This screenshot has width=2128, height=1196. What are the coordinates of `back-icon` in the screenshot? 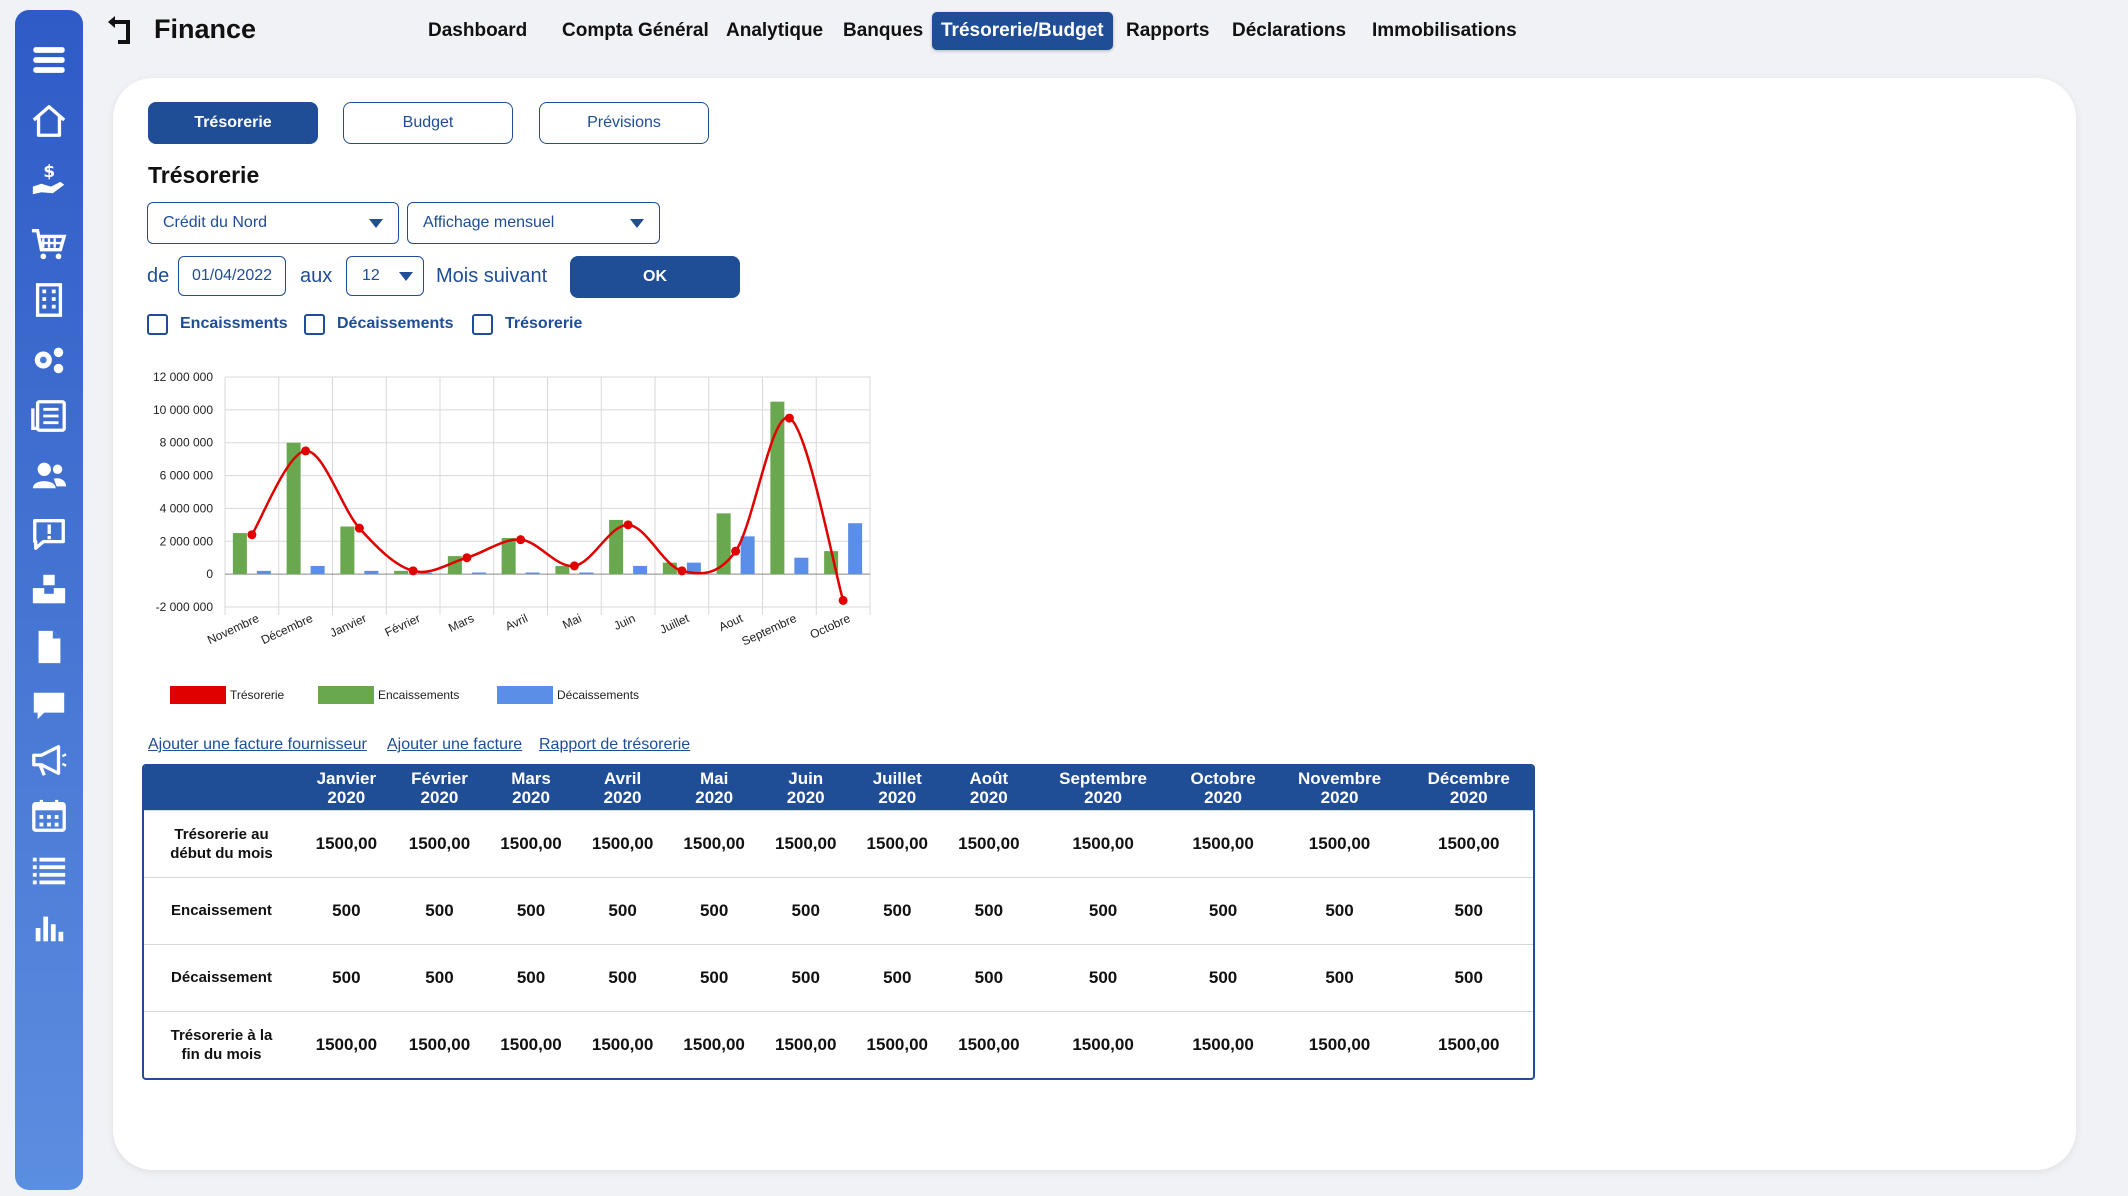 It's located at (121, 31).